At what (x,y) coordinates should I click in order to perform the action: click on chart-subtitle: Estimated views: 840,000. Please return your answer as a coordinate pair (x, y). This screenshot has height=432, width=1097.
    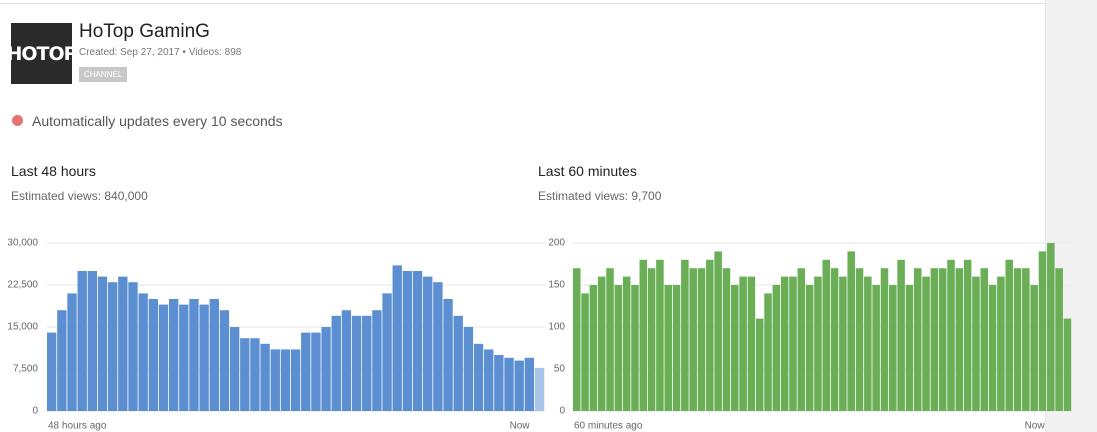
    Looking at the image, I should click on (79, 196).